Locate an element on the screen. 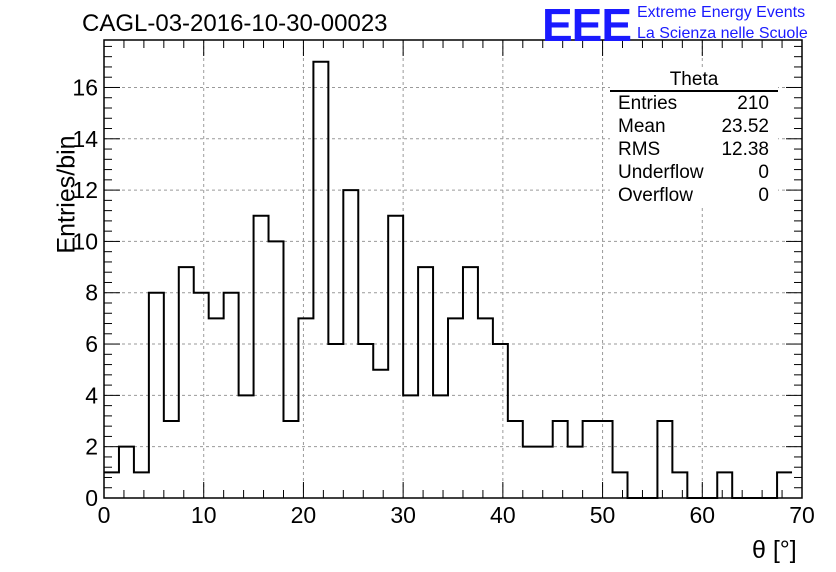 This screenshot has height=572, width=836. x-tick-label: 10 is located at coordinates (204, 515).